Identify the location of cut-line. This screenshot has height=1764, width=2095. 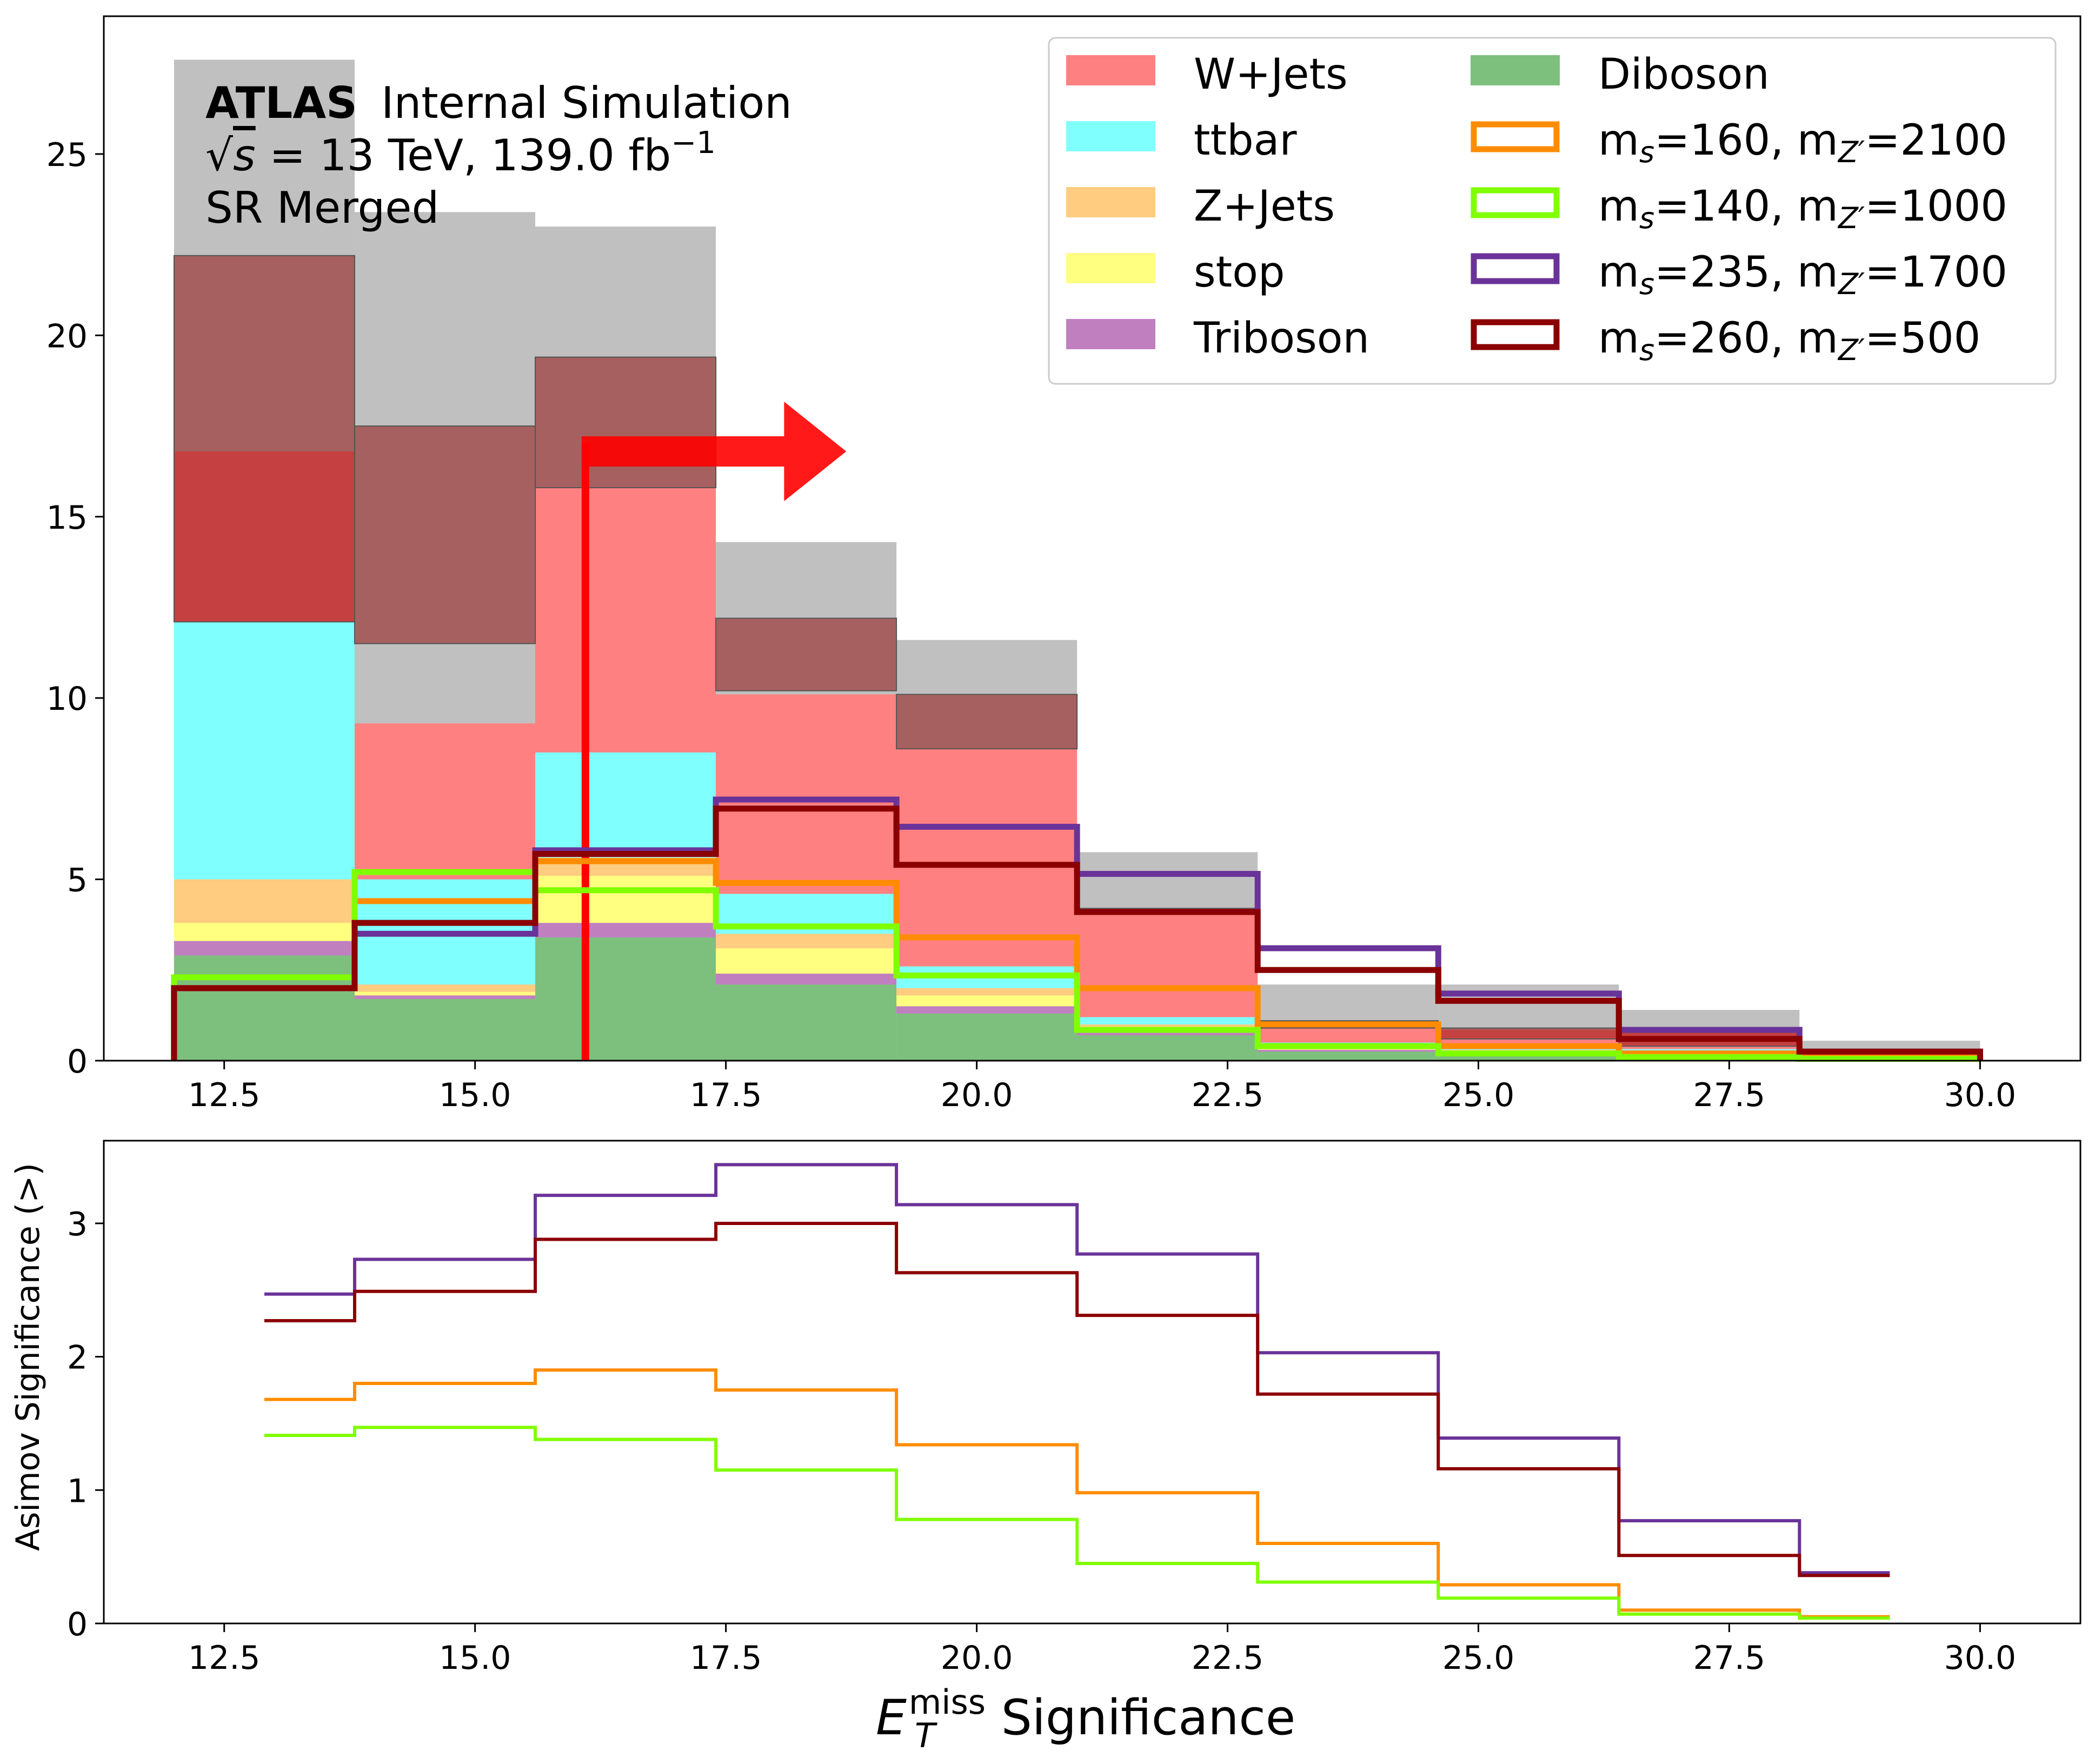
(585, 752).